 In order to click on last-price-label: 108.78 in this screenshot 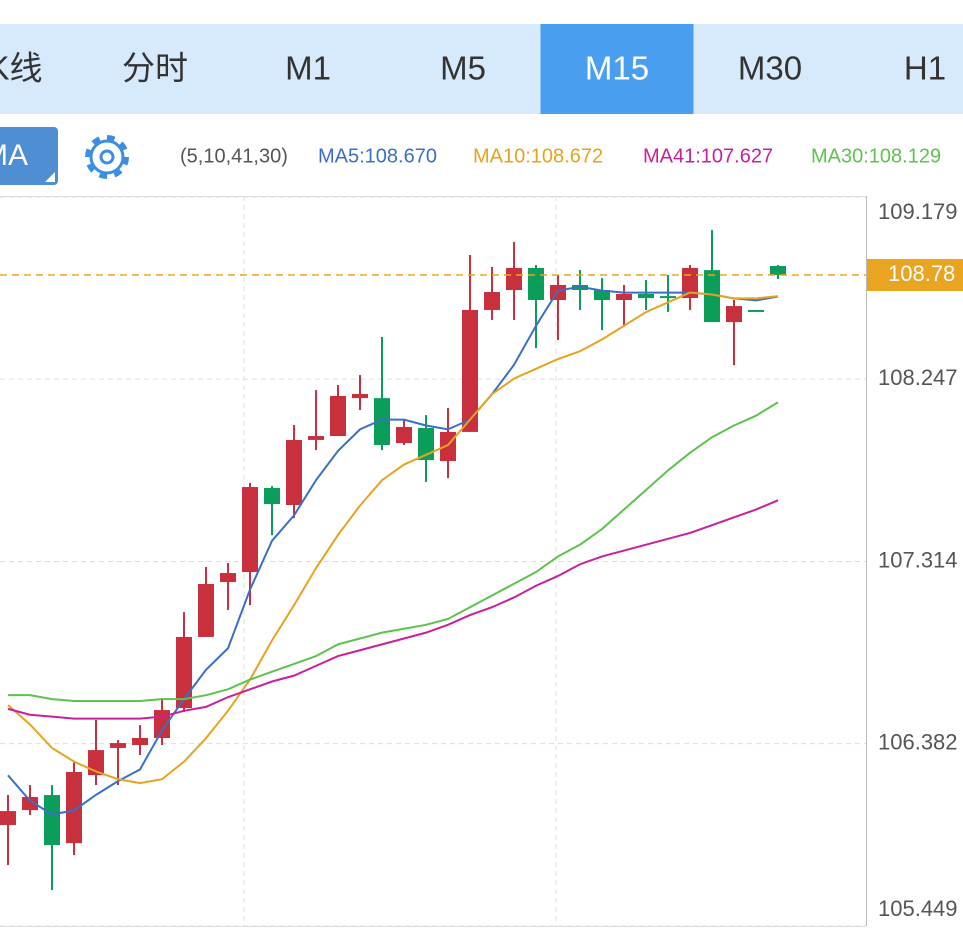, I will do `click(921, 273)`.